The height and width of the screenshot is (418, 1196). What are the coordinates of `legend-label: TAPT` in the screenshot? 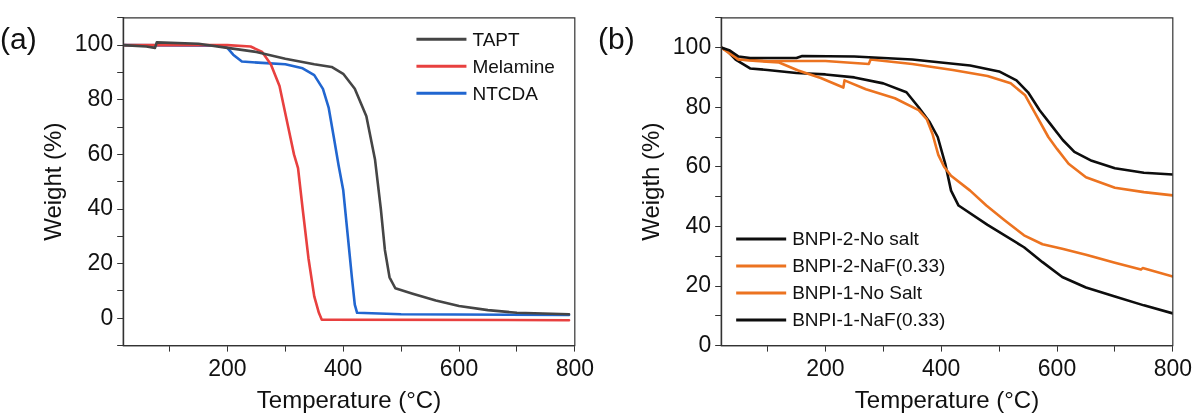 It's located at (496, 39).